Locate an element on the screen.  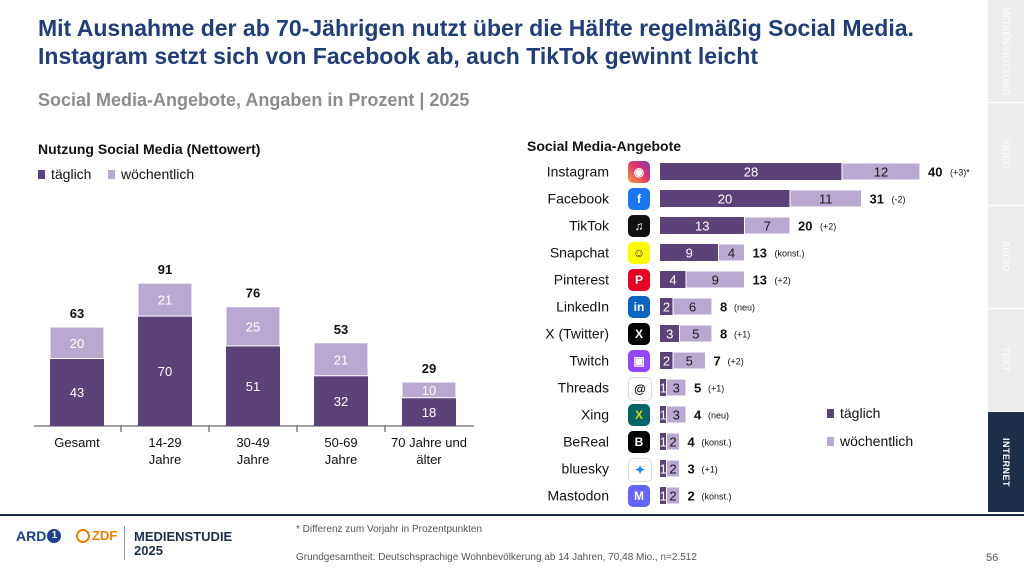
label-daily-0: 43 is located at coordinates (77, 392).